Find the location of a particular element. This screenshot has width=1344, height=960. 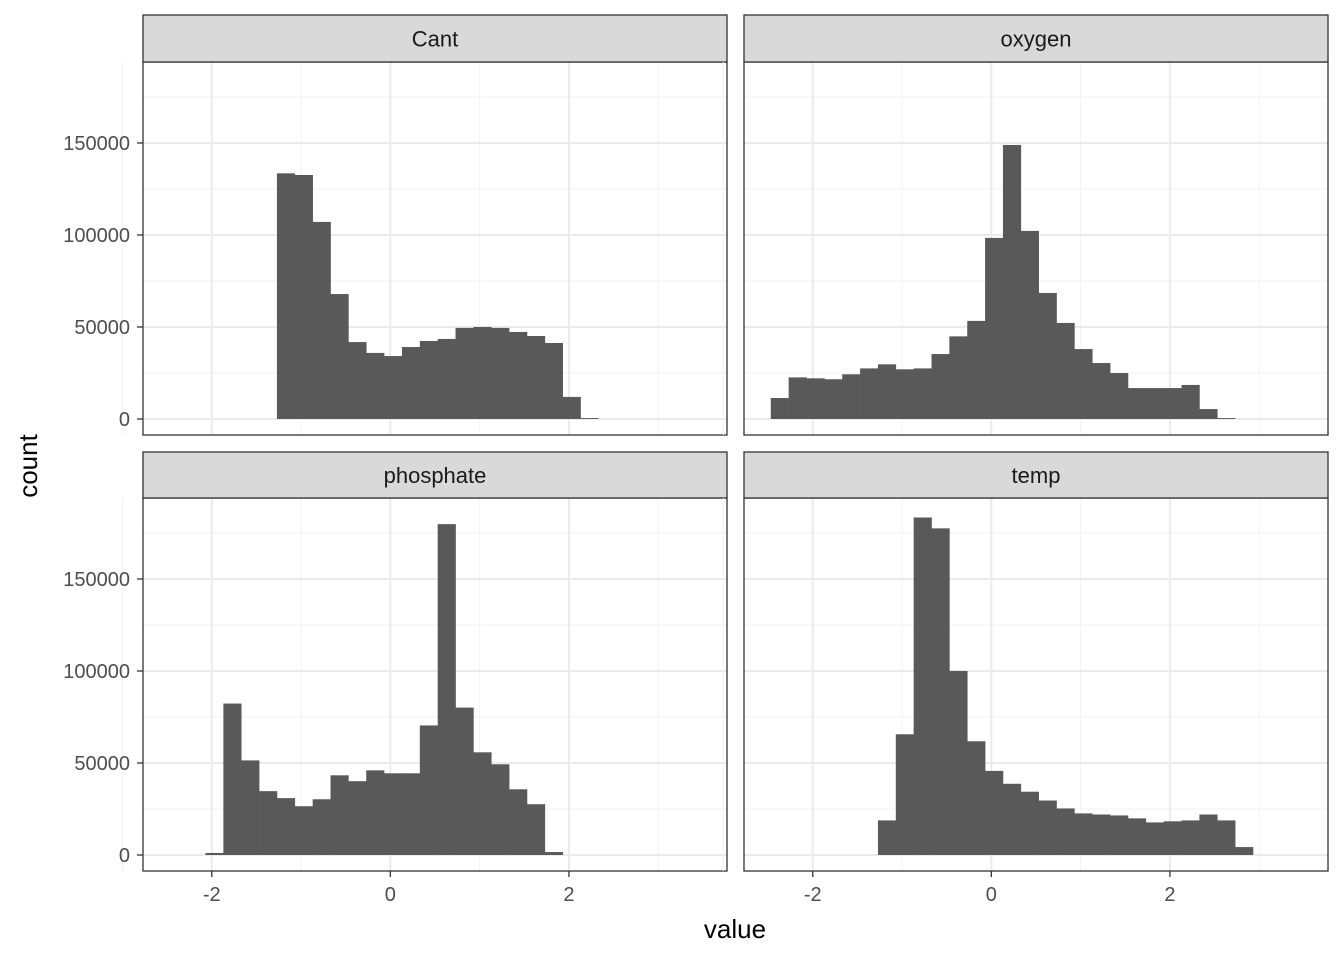

facet-label: Cant is located at coordinates (435, 39).